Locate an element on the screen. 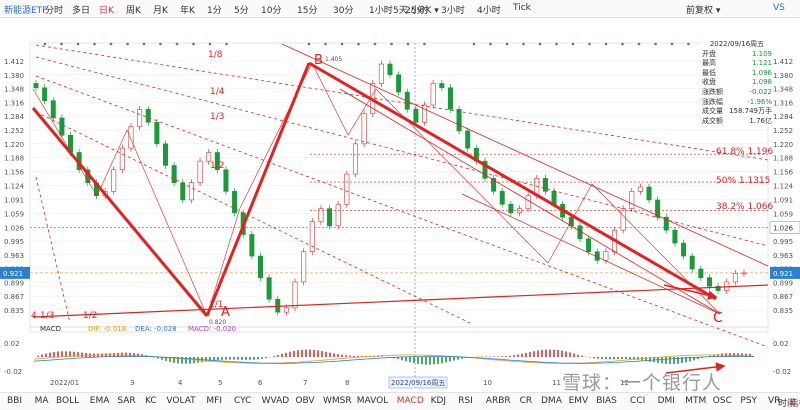  info-value: -0.022 is located at coordinates (760, 91).